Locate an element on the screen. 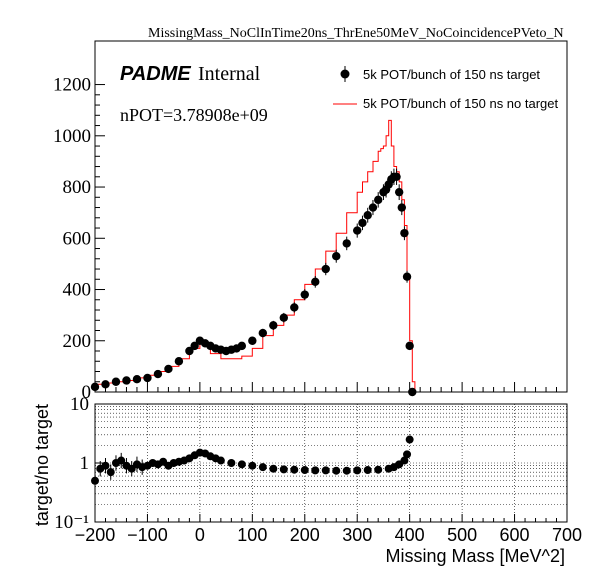  lower-y-tick-label: 10⁻¹ is located at coordinates (71, 522).